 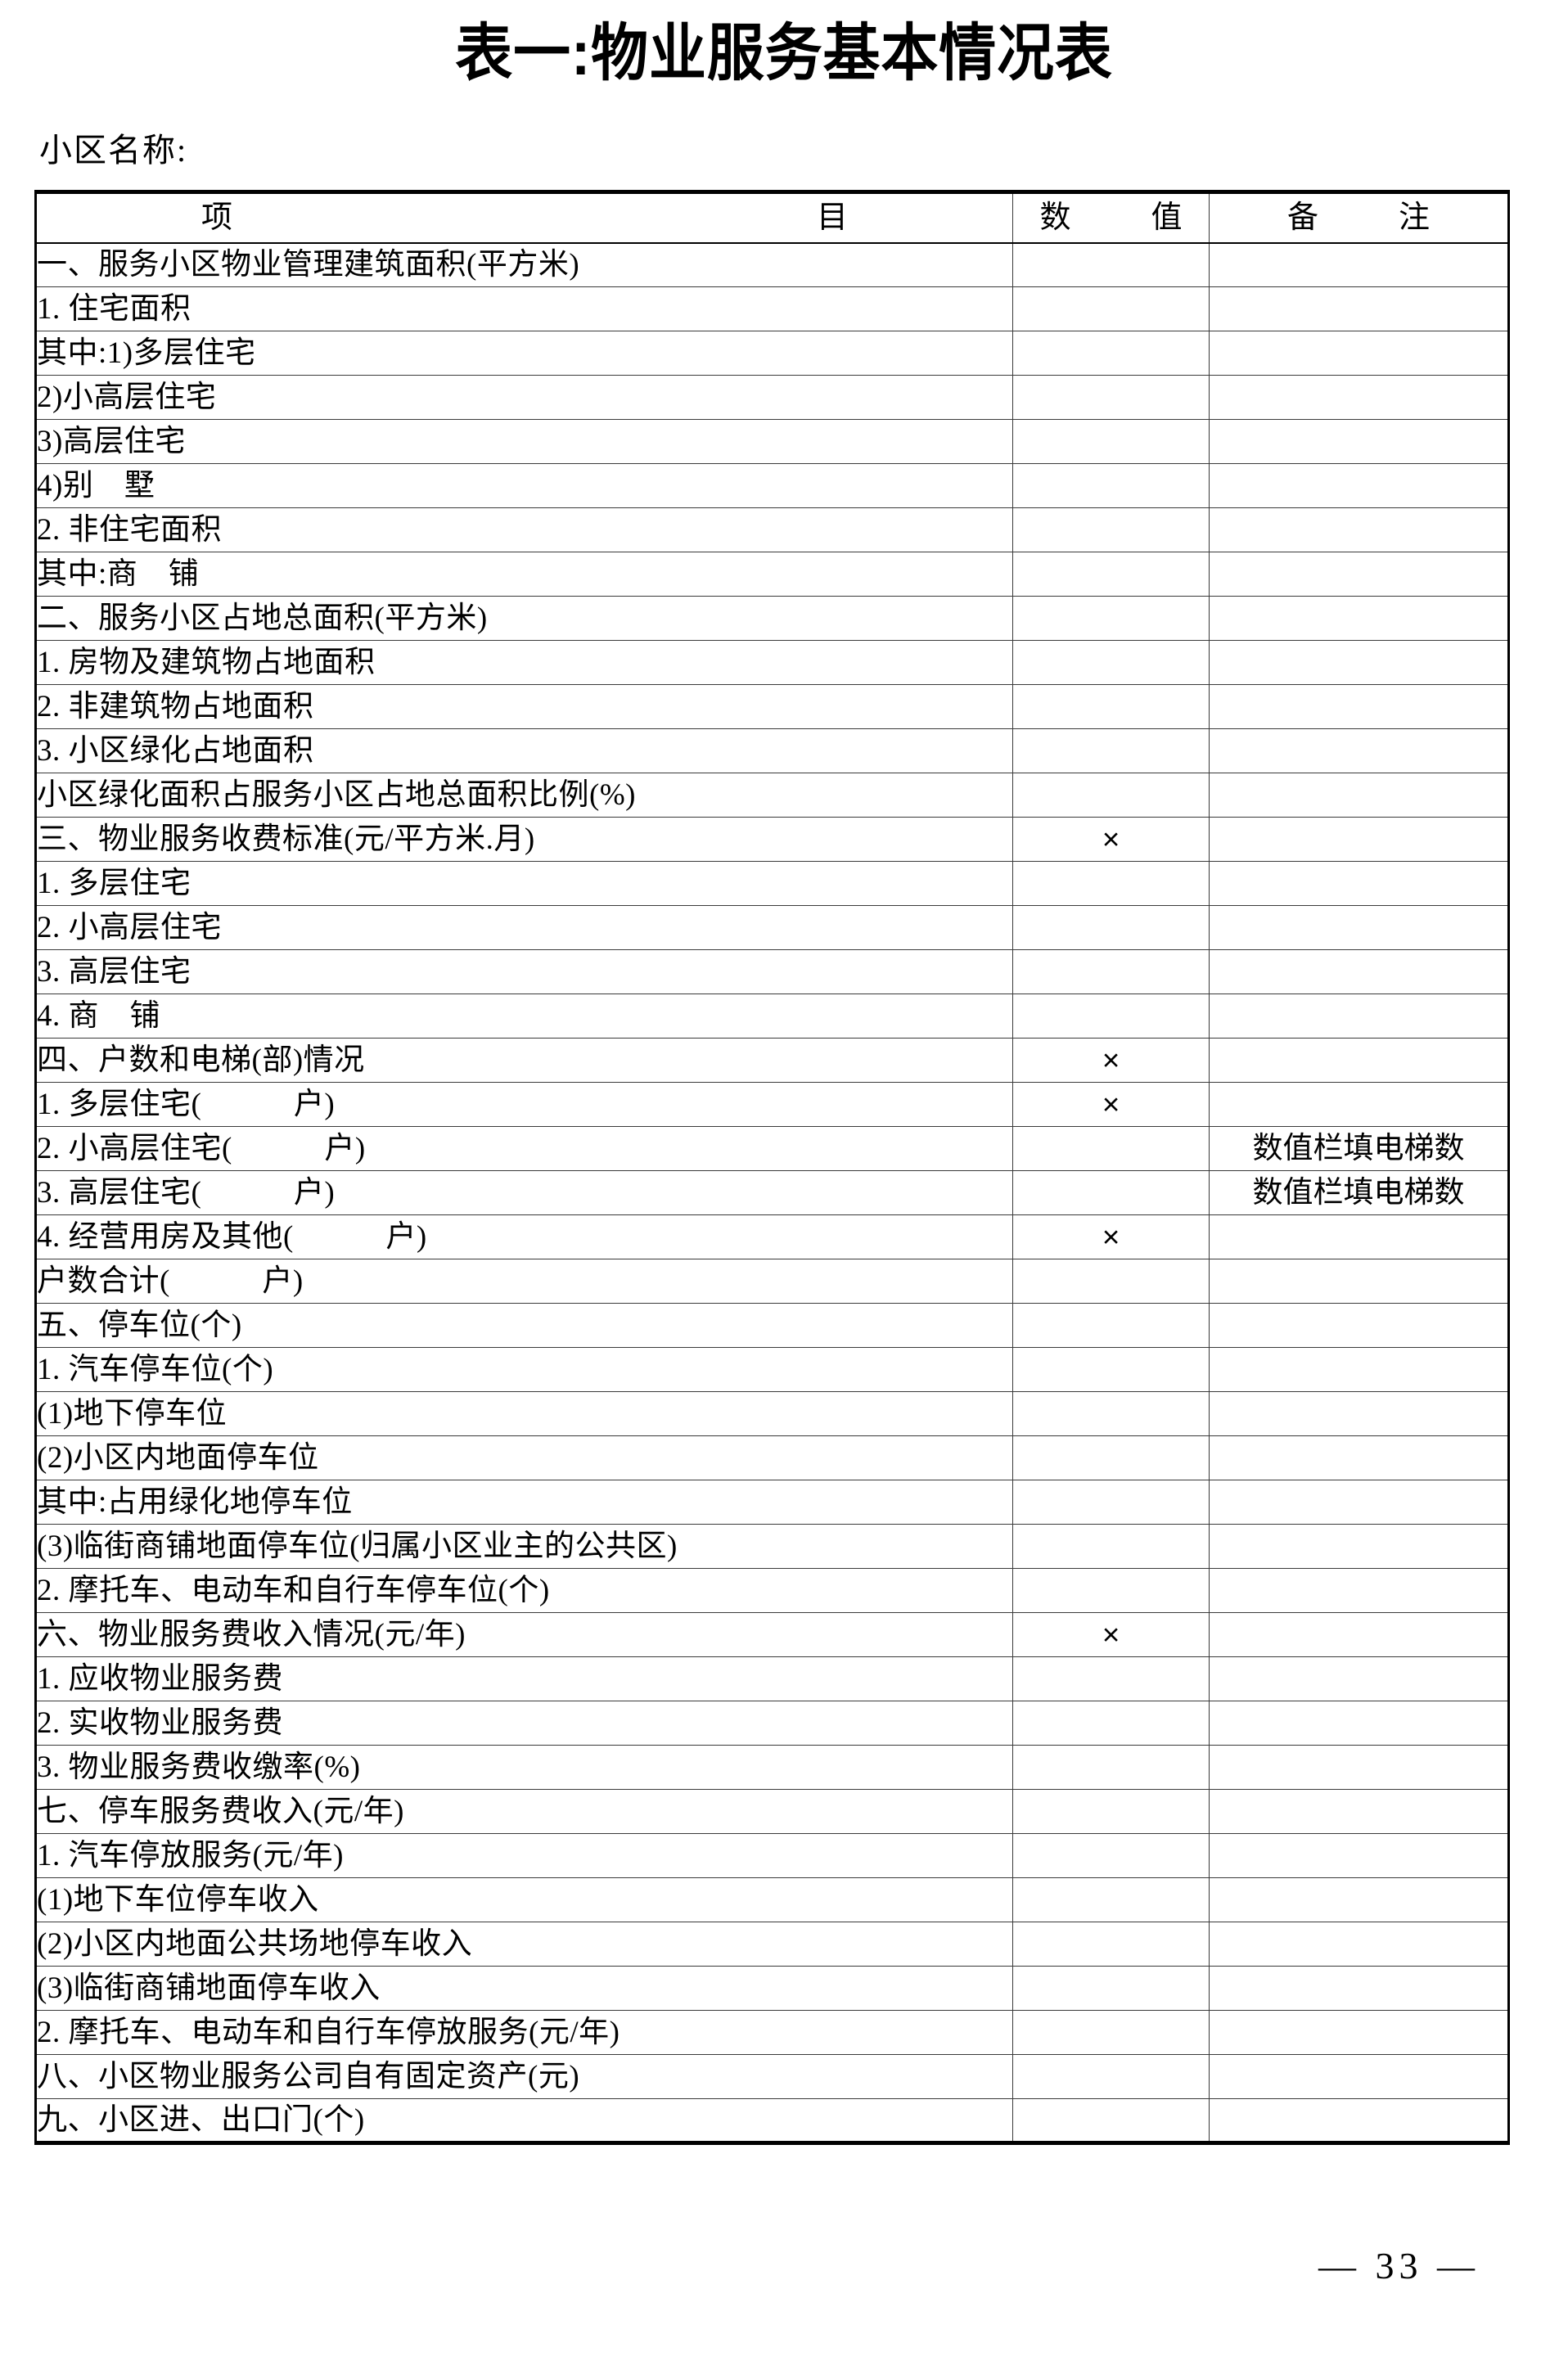 What do you see at coordinates (772, 1325) in the screenshot?
I see `table-row: 五、停车位(个)` at bounding box center [772, 1325].